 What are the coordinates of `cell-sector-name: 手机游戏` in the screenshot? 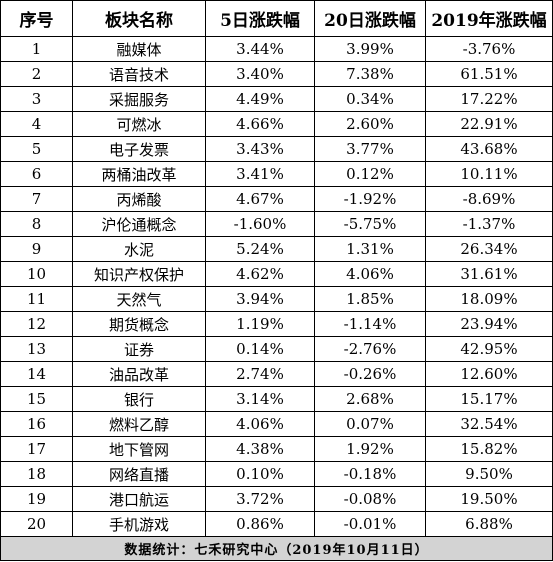 It's located at (139, 524).